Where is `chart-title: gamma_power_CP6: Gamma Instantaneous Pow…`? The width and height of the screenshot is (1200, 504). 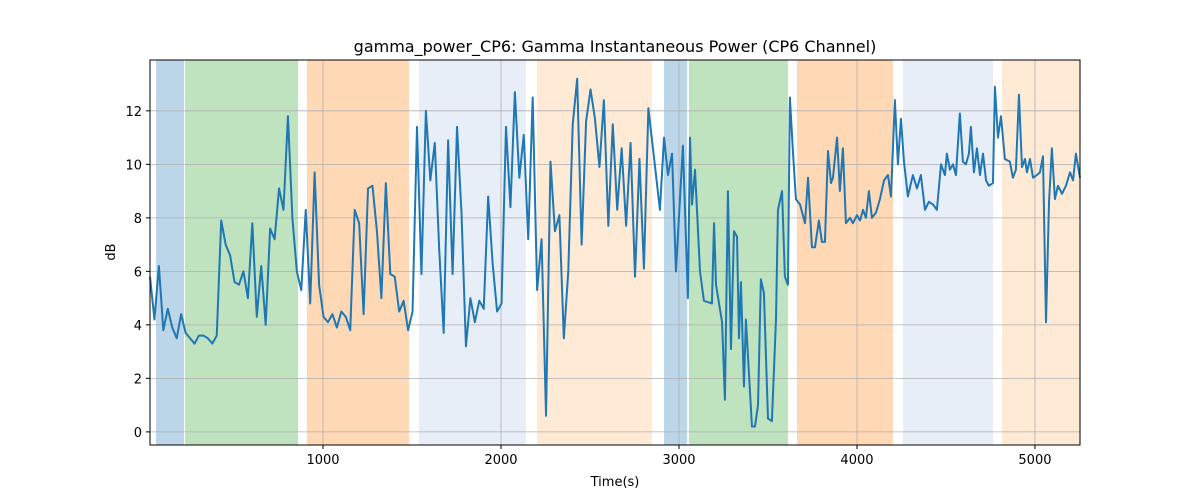 chart-title: gamma_power_CP6: Gamma Instantaneous Pow… is located at coordinates (615, 47).